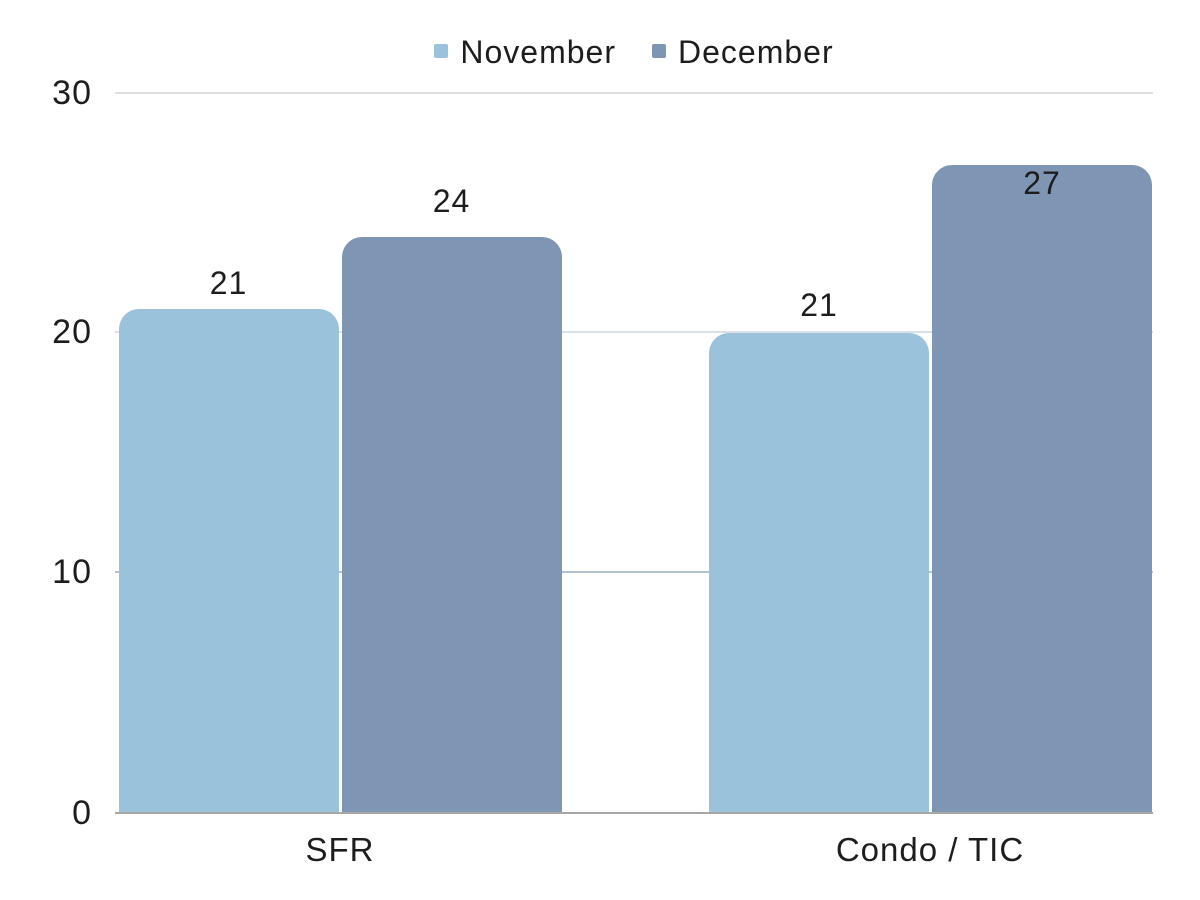 This screenshot has height=900, width=1200. Describe the element at coordinates (659, 51) in the screenshot. I see `december-swatch-icon` at that location.